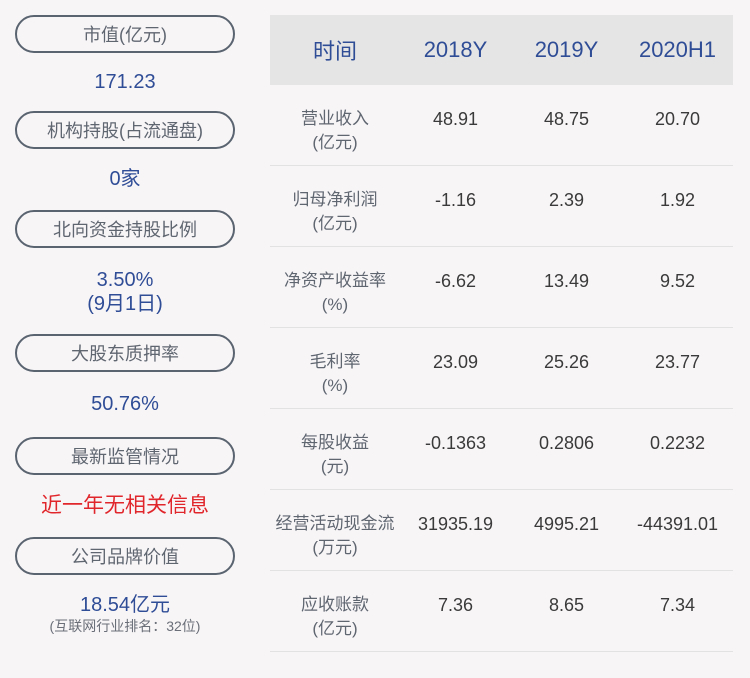 Image resolution: width=750 pixels, height=678 pixels. Describe the element at coordinates (566, 119) in the screenshot. I see `cell-value: 48.75` at that location.